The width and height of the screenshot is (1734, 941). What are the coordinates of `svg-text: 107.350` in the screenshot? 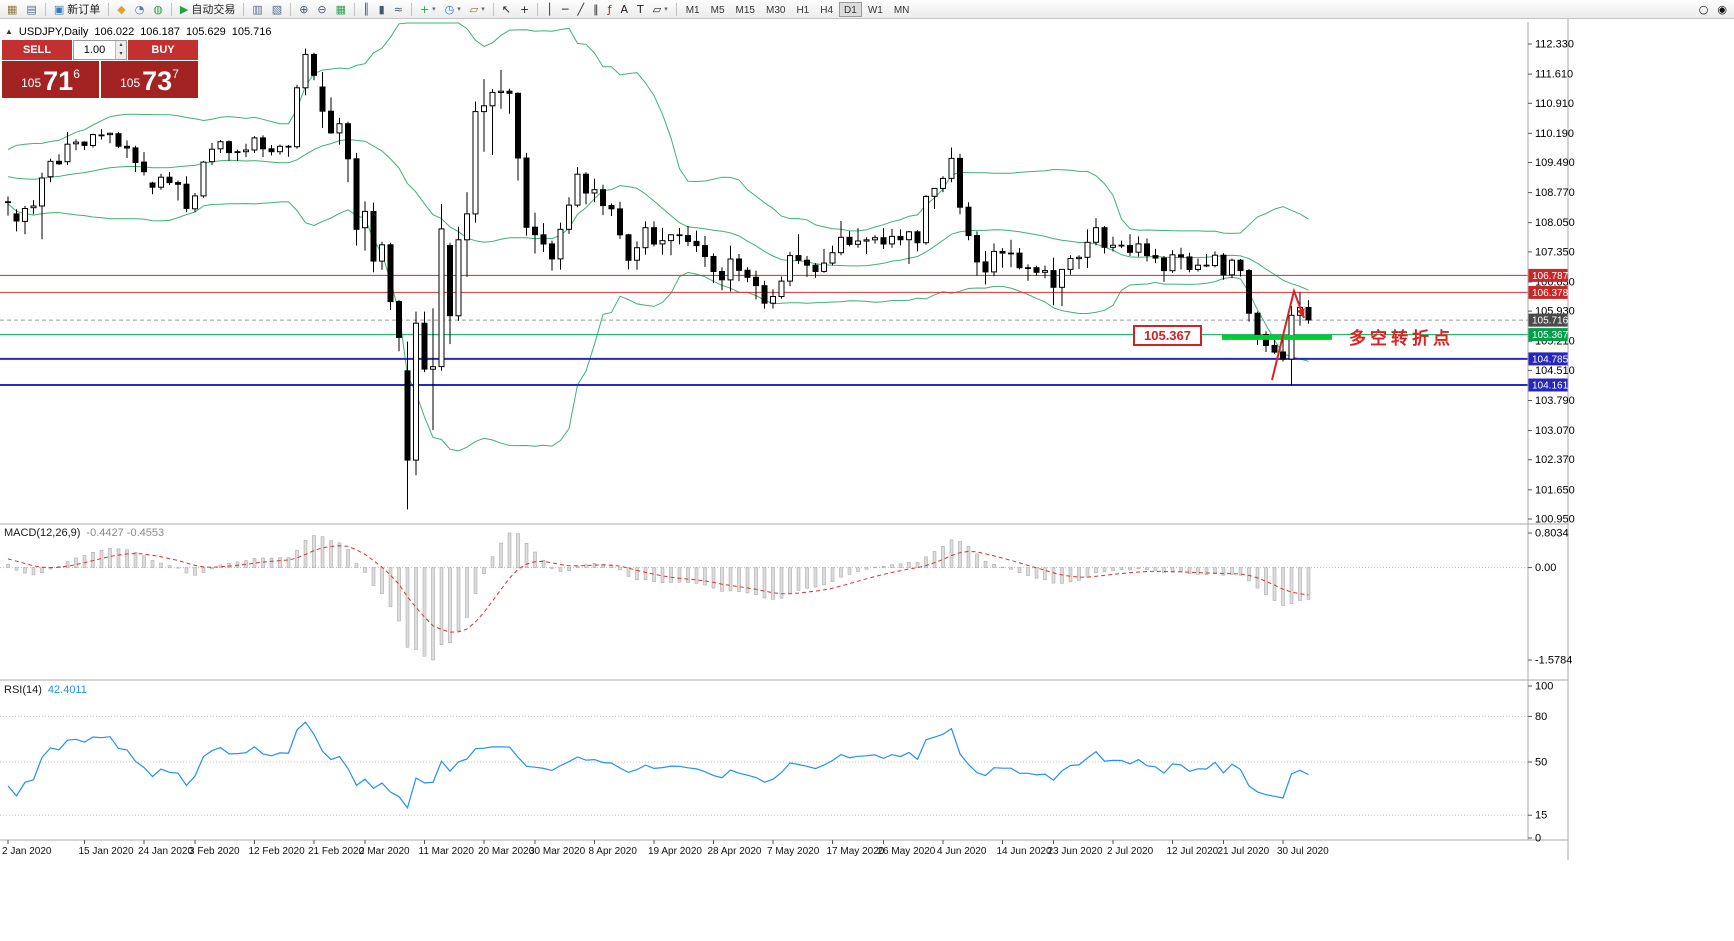 It's located at (1555, 252).